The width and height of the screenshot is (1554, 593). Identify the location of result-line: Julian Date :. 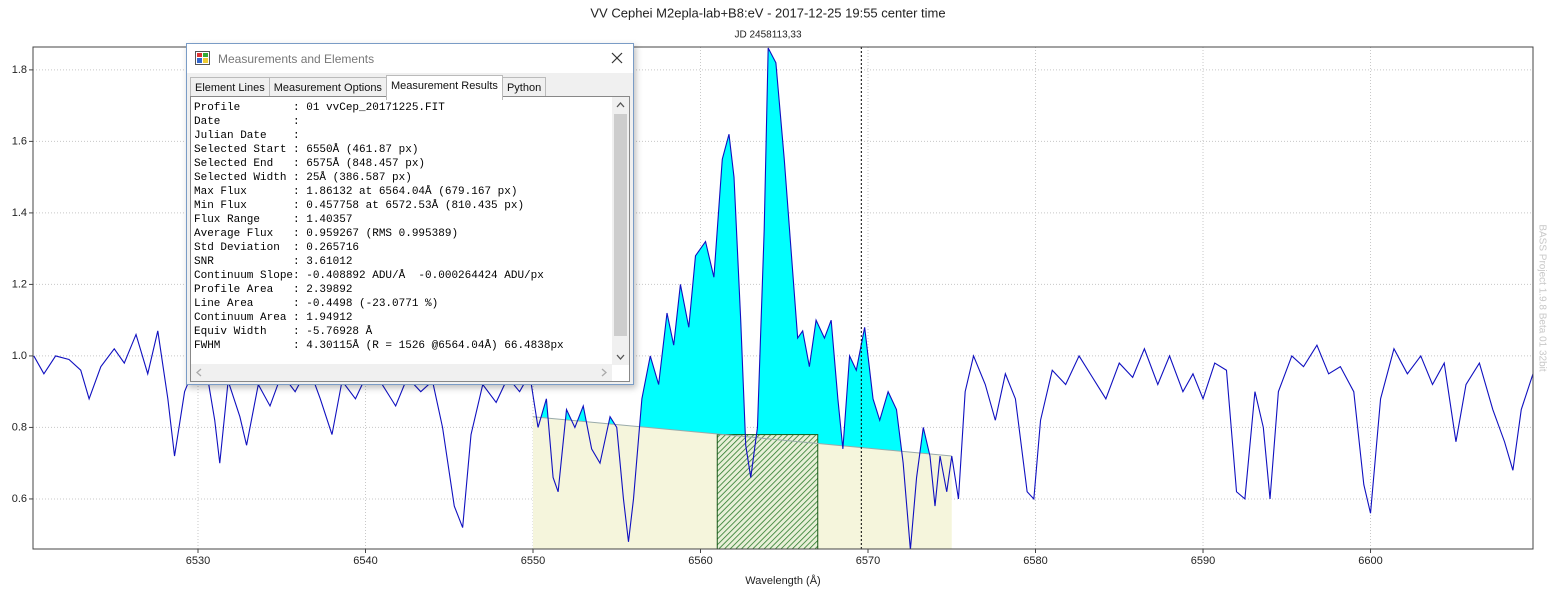
(247, 136).